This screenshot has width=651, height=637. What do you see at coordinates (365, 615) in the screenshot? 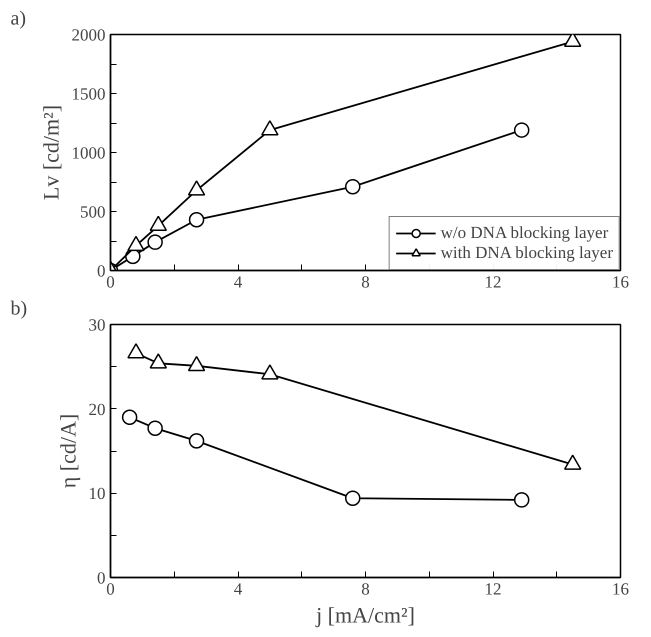
I see `x-axis-title: j [mA/cm²]` at bounding box center [365, 615].